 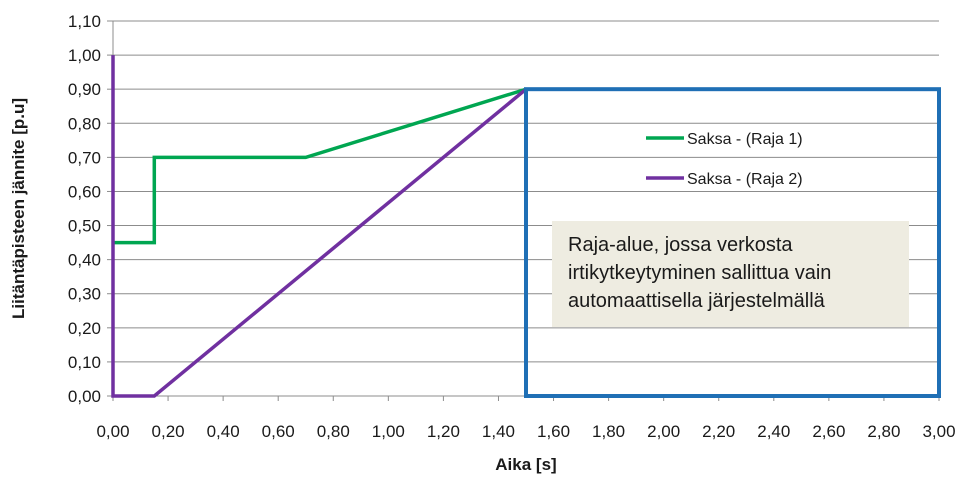 I want to click on legend-label: Saksa - (Raja 2), so click(x=745, y=179).